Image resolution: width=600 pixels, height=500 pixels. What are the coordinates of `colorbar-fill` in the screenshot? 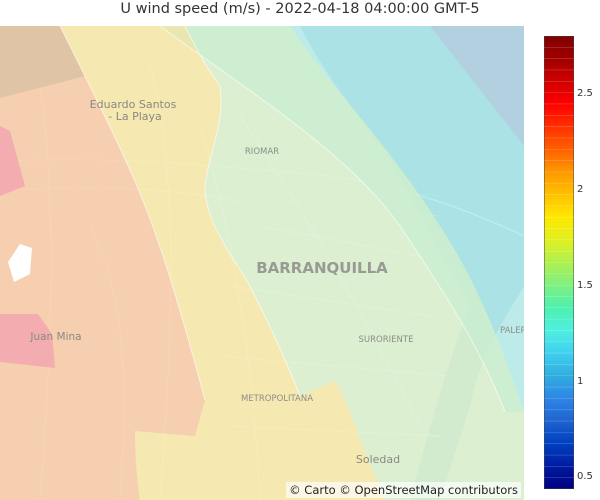 It's located at (559, 262).